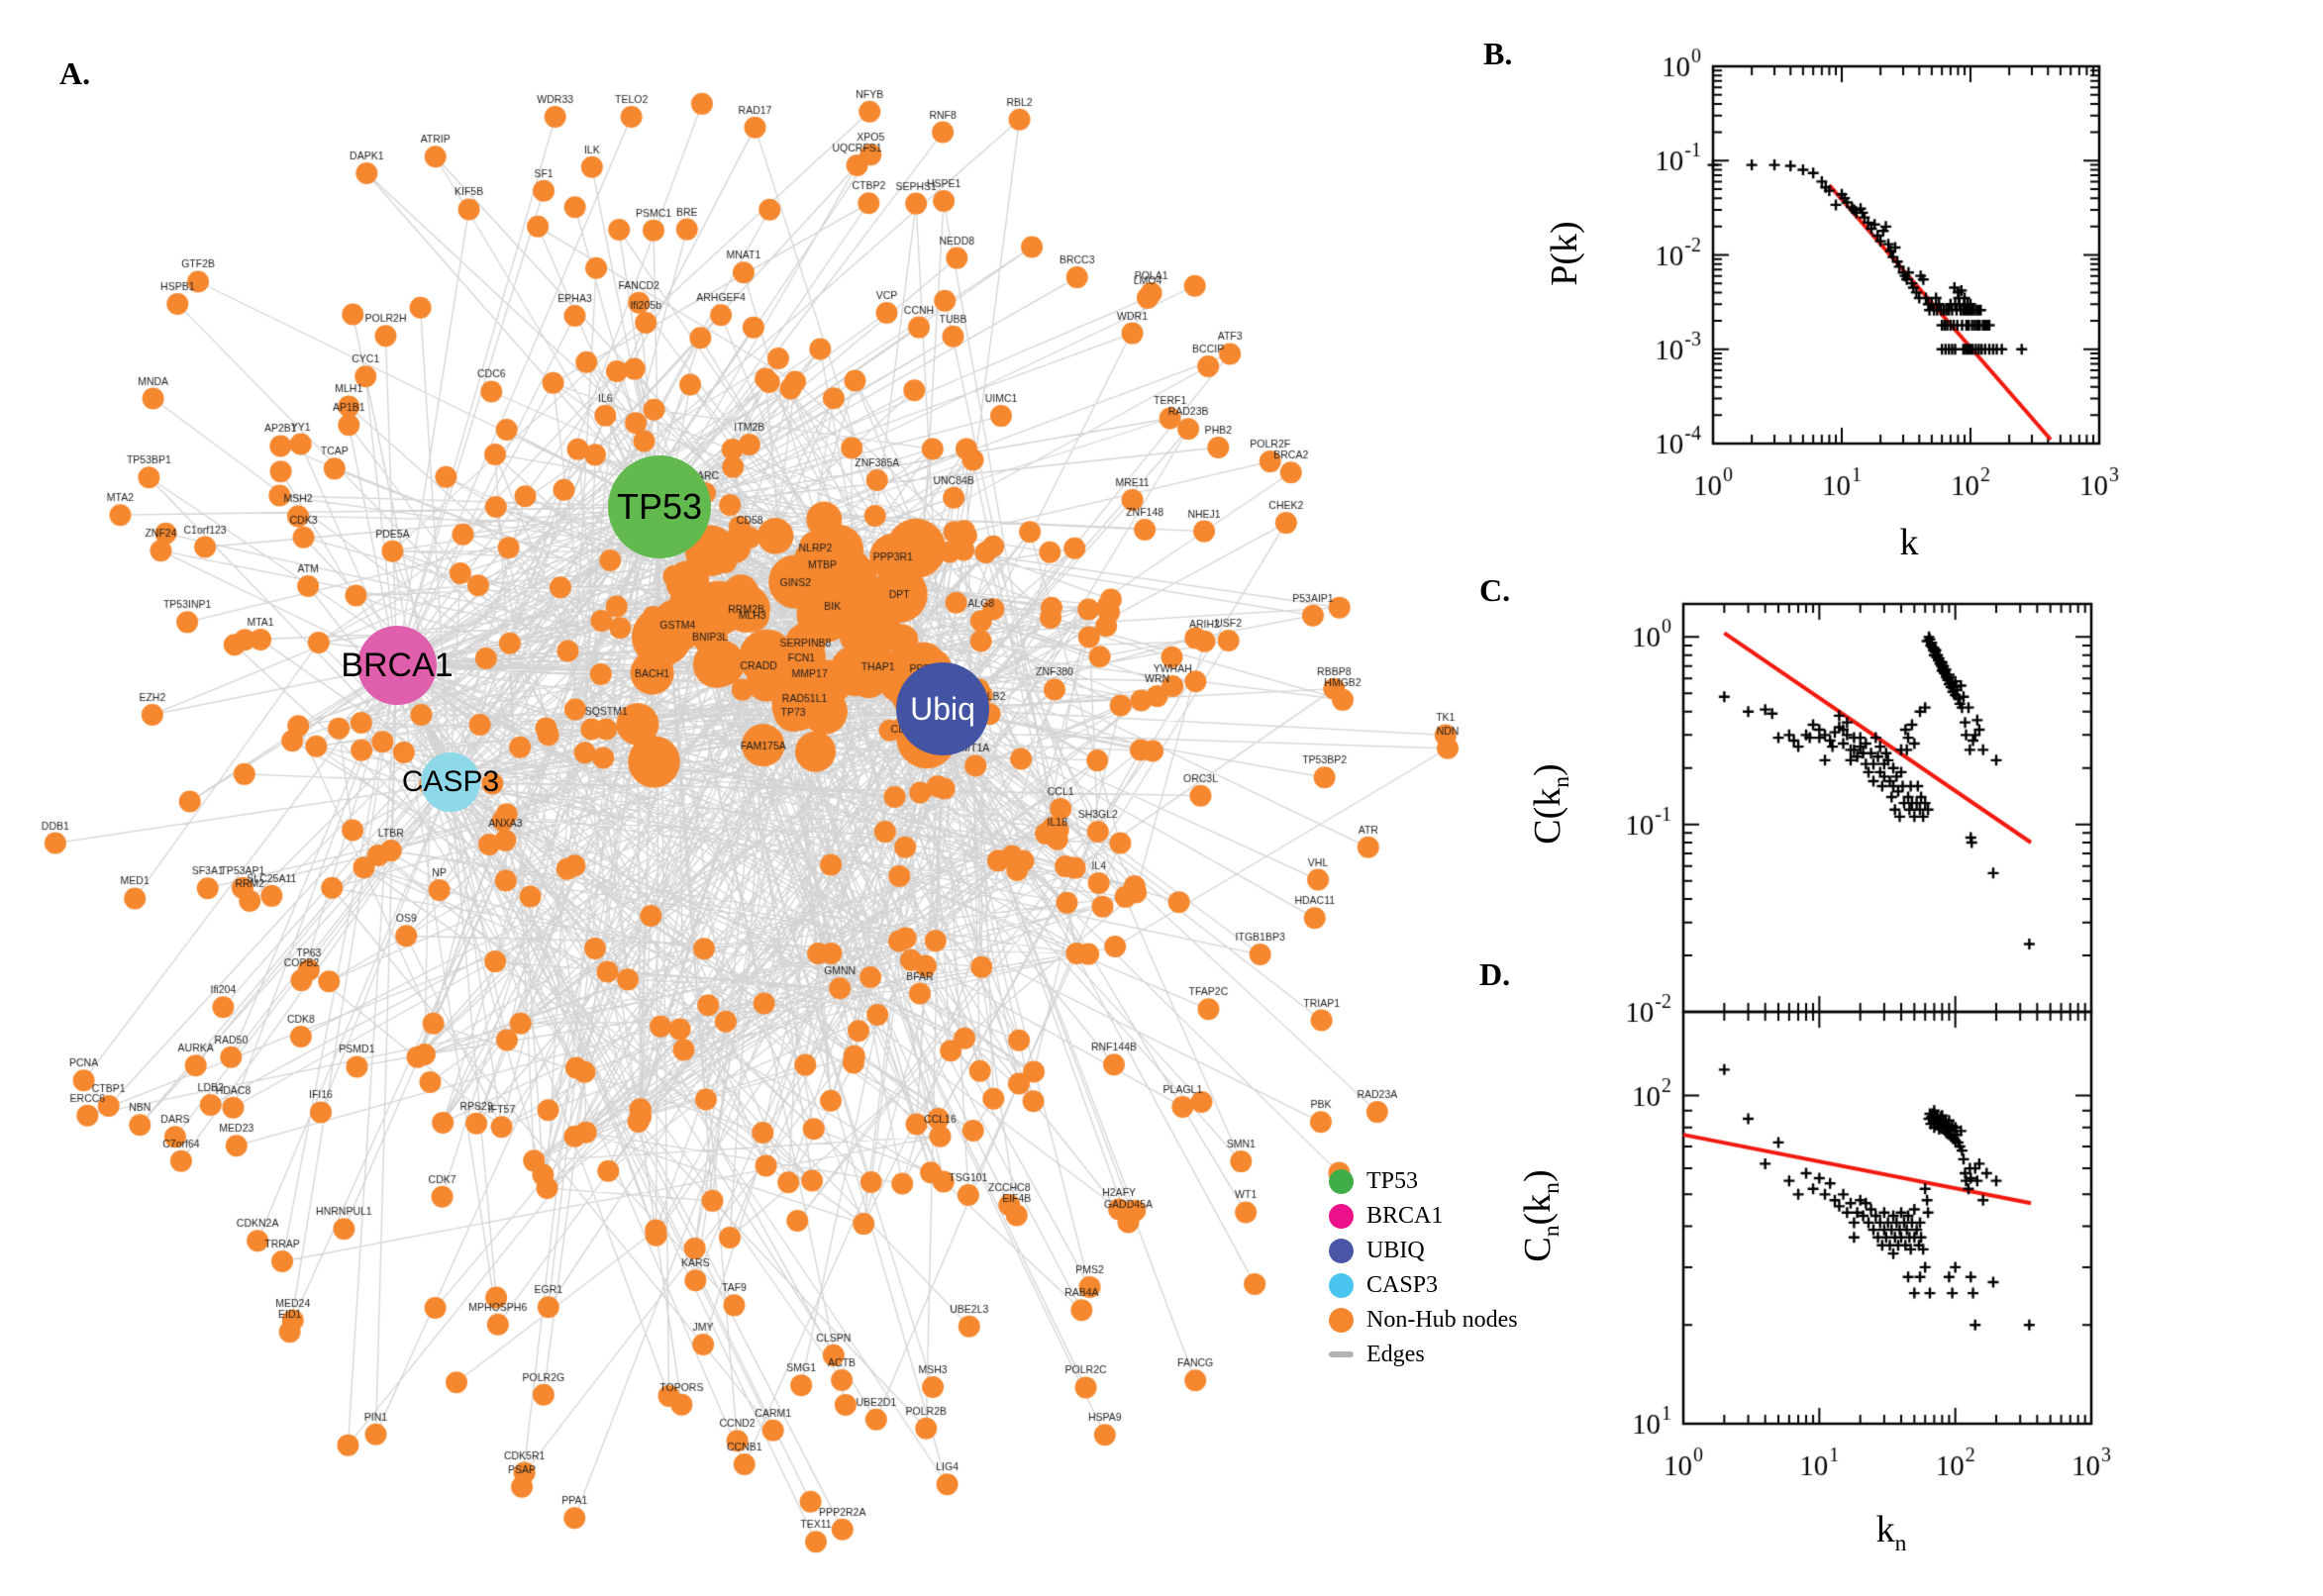 The width and height of the screenshot is (2323, 1596). I want to click on panel-d-ylabel: Cn(kn), so click(1541, 1215).